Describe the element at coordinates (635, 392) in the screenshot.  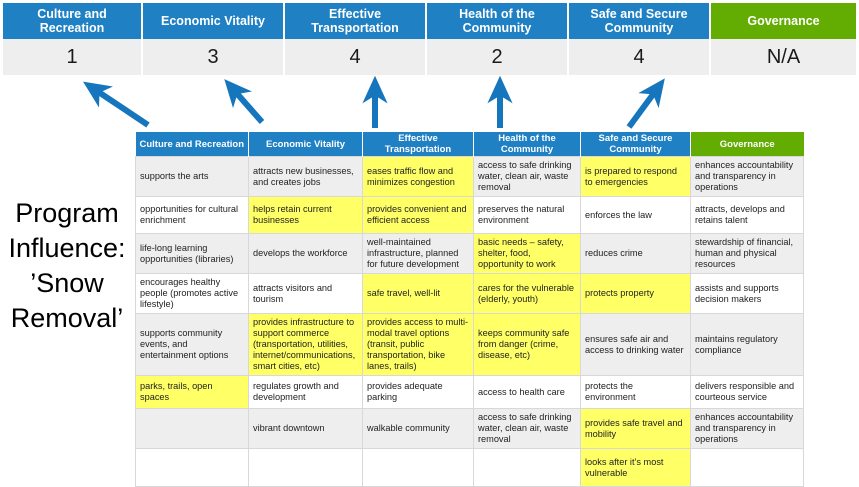
I see `matrix-cell: protects the environment` at that location.